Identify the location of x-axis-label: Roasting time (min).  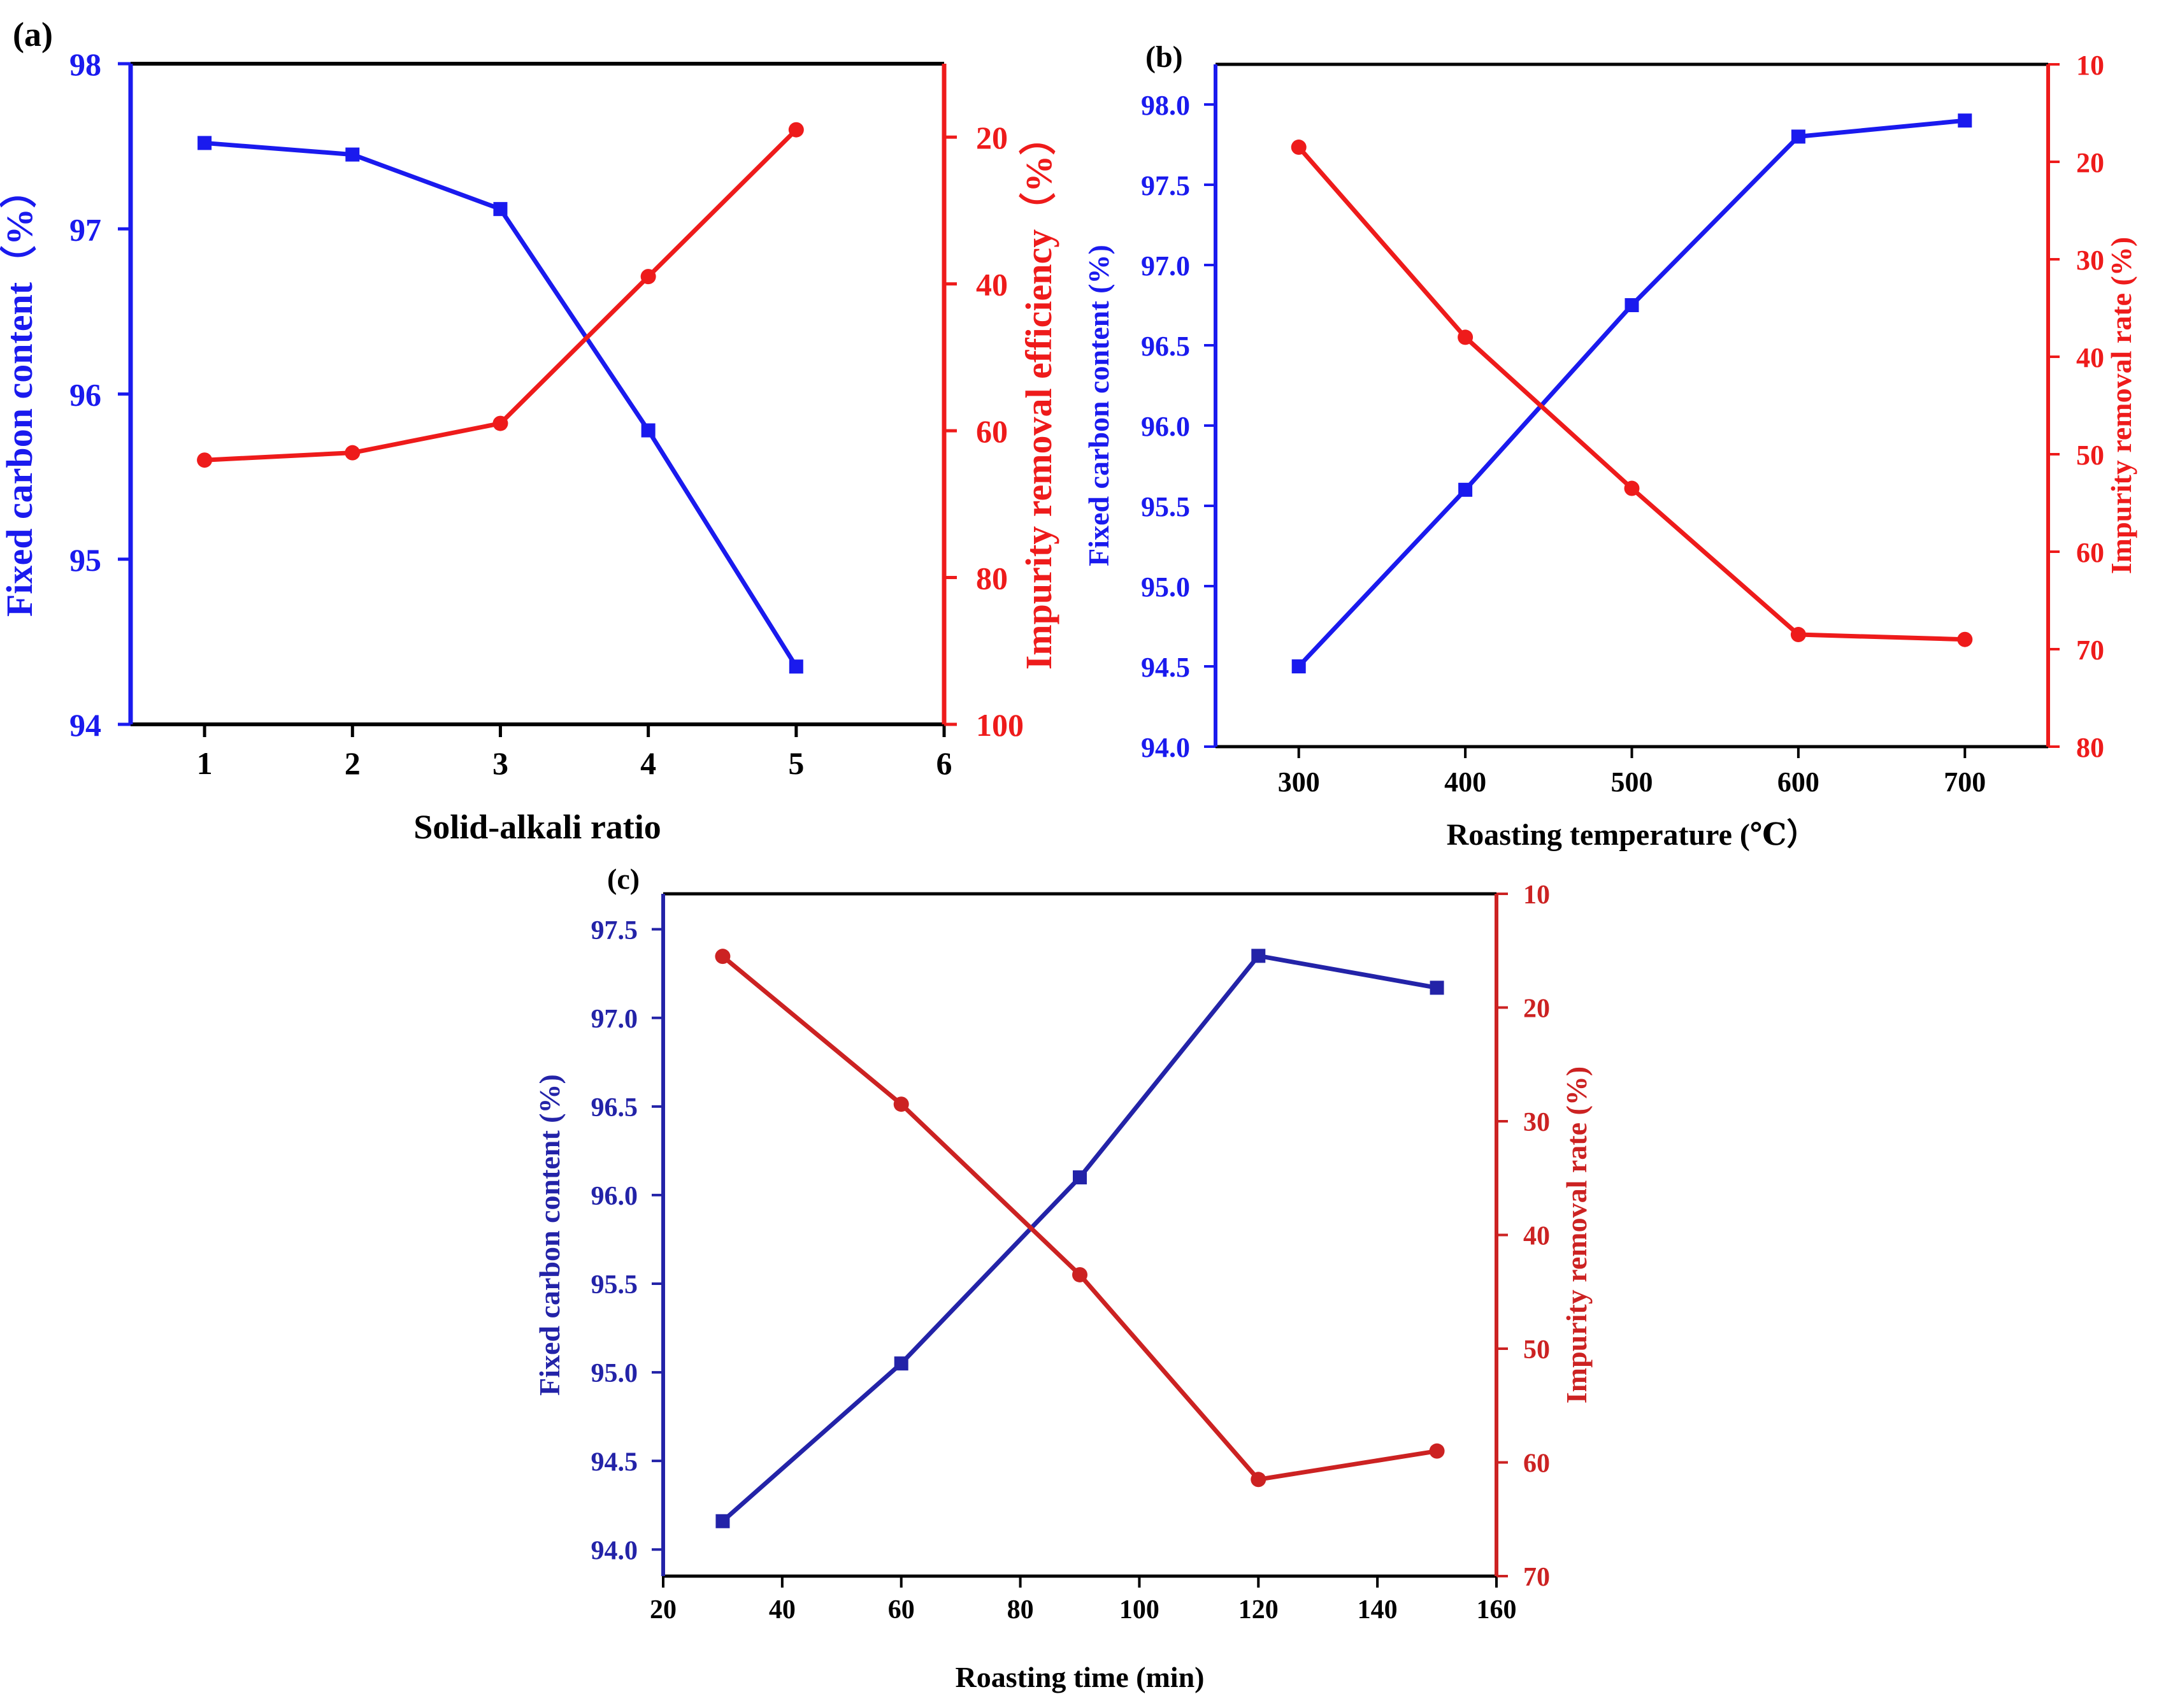
(1080, 1677).